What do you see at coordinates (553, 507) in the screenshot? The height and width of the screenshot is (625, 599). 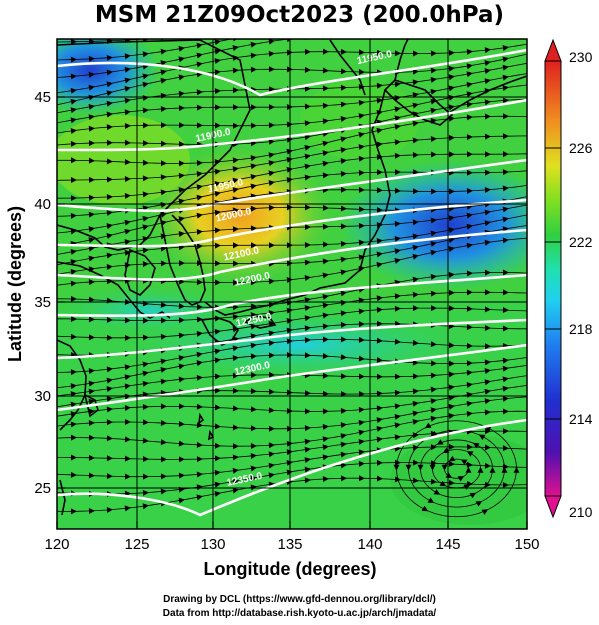 I see `colorbar-min-triangle` at bounding box center [553, 507].